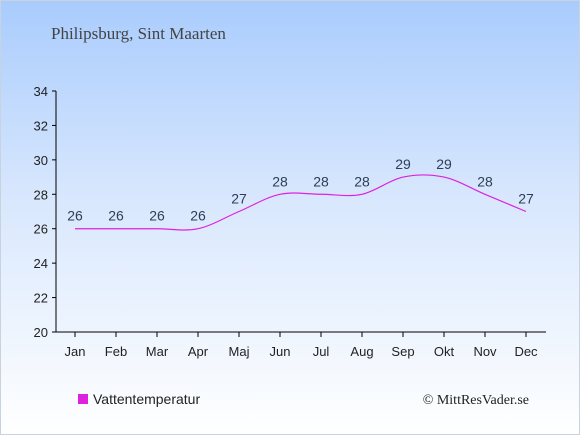 Image resolution: width=580 pixels, height=436 pixels. I want to click on x-tick-label: Mar, so click(157, 351).